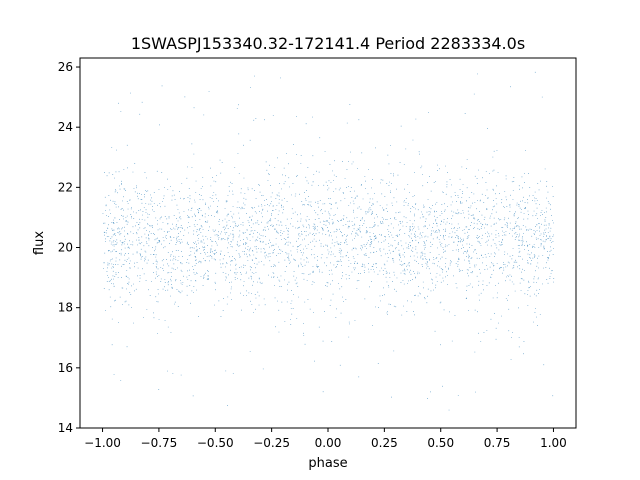 The height and width of the screenshot is (480, 640). I want to click on x-tick-label: −0.25, so click(271, 443).